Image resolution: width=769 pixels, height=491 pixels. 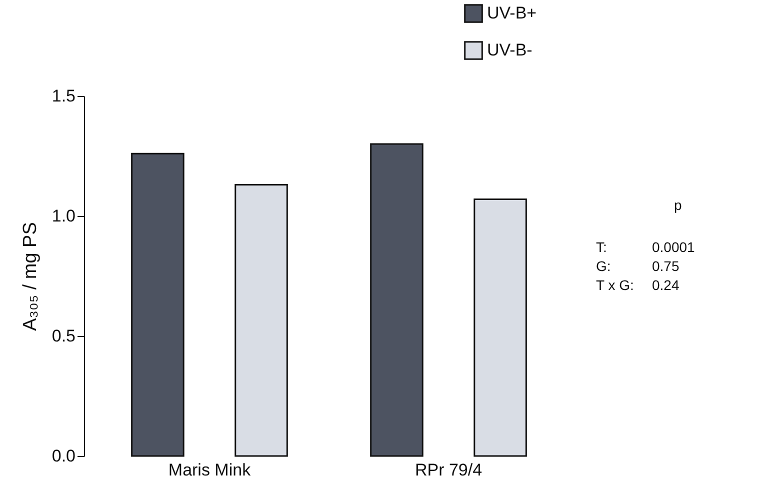 What do you see at coordinates (666, 266) in the screenshot?
I see `text: 0.75` at bounding box center [666, 266].